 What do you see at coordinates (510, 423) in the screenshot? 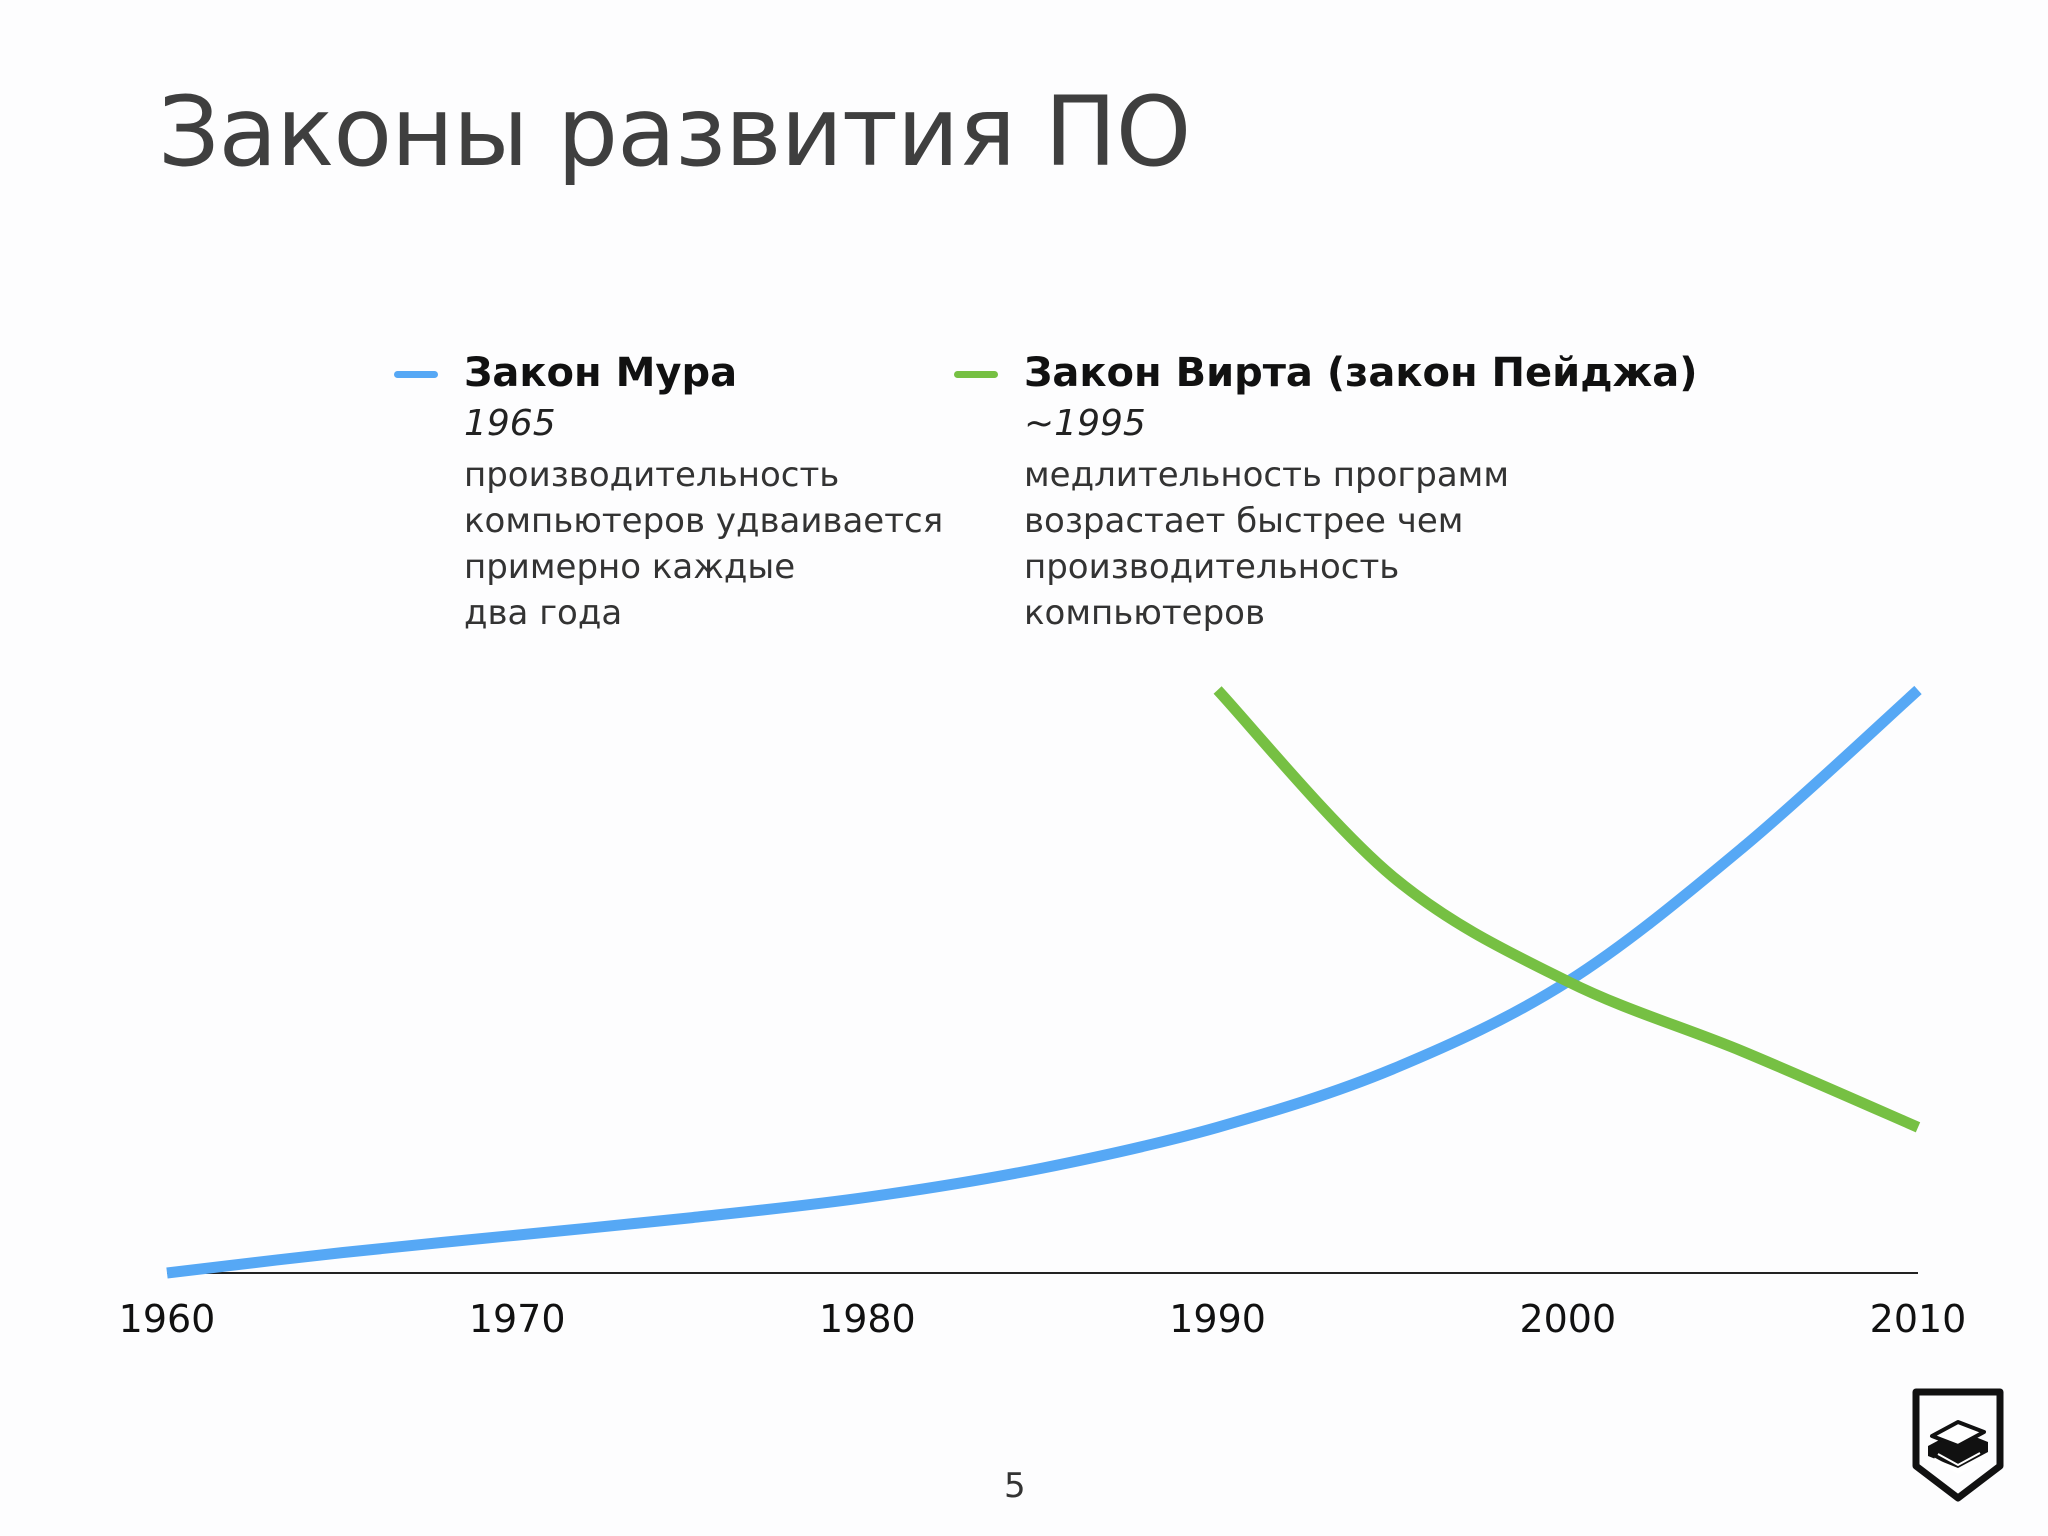
I see `legend-year-moore: 1965` at bounding box center [510, 423].